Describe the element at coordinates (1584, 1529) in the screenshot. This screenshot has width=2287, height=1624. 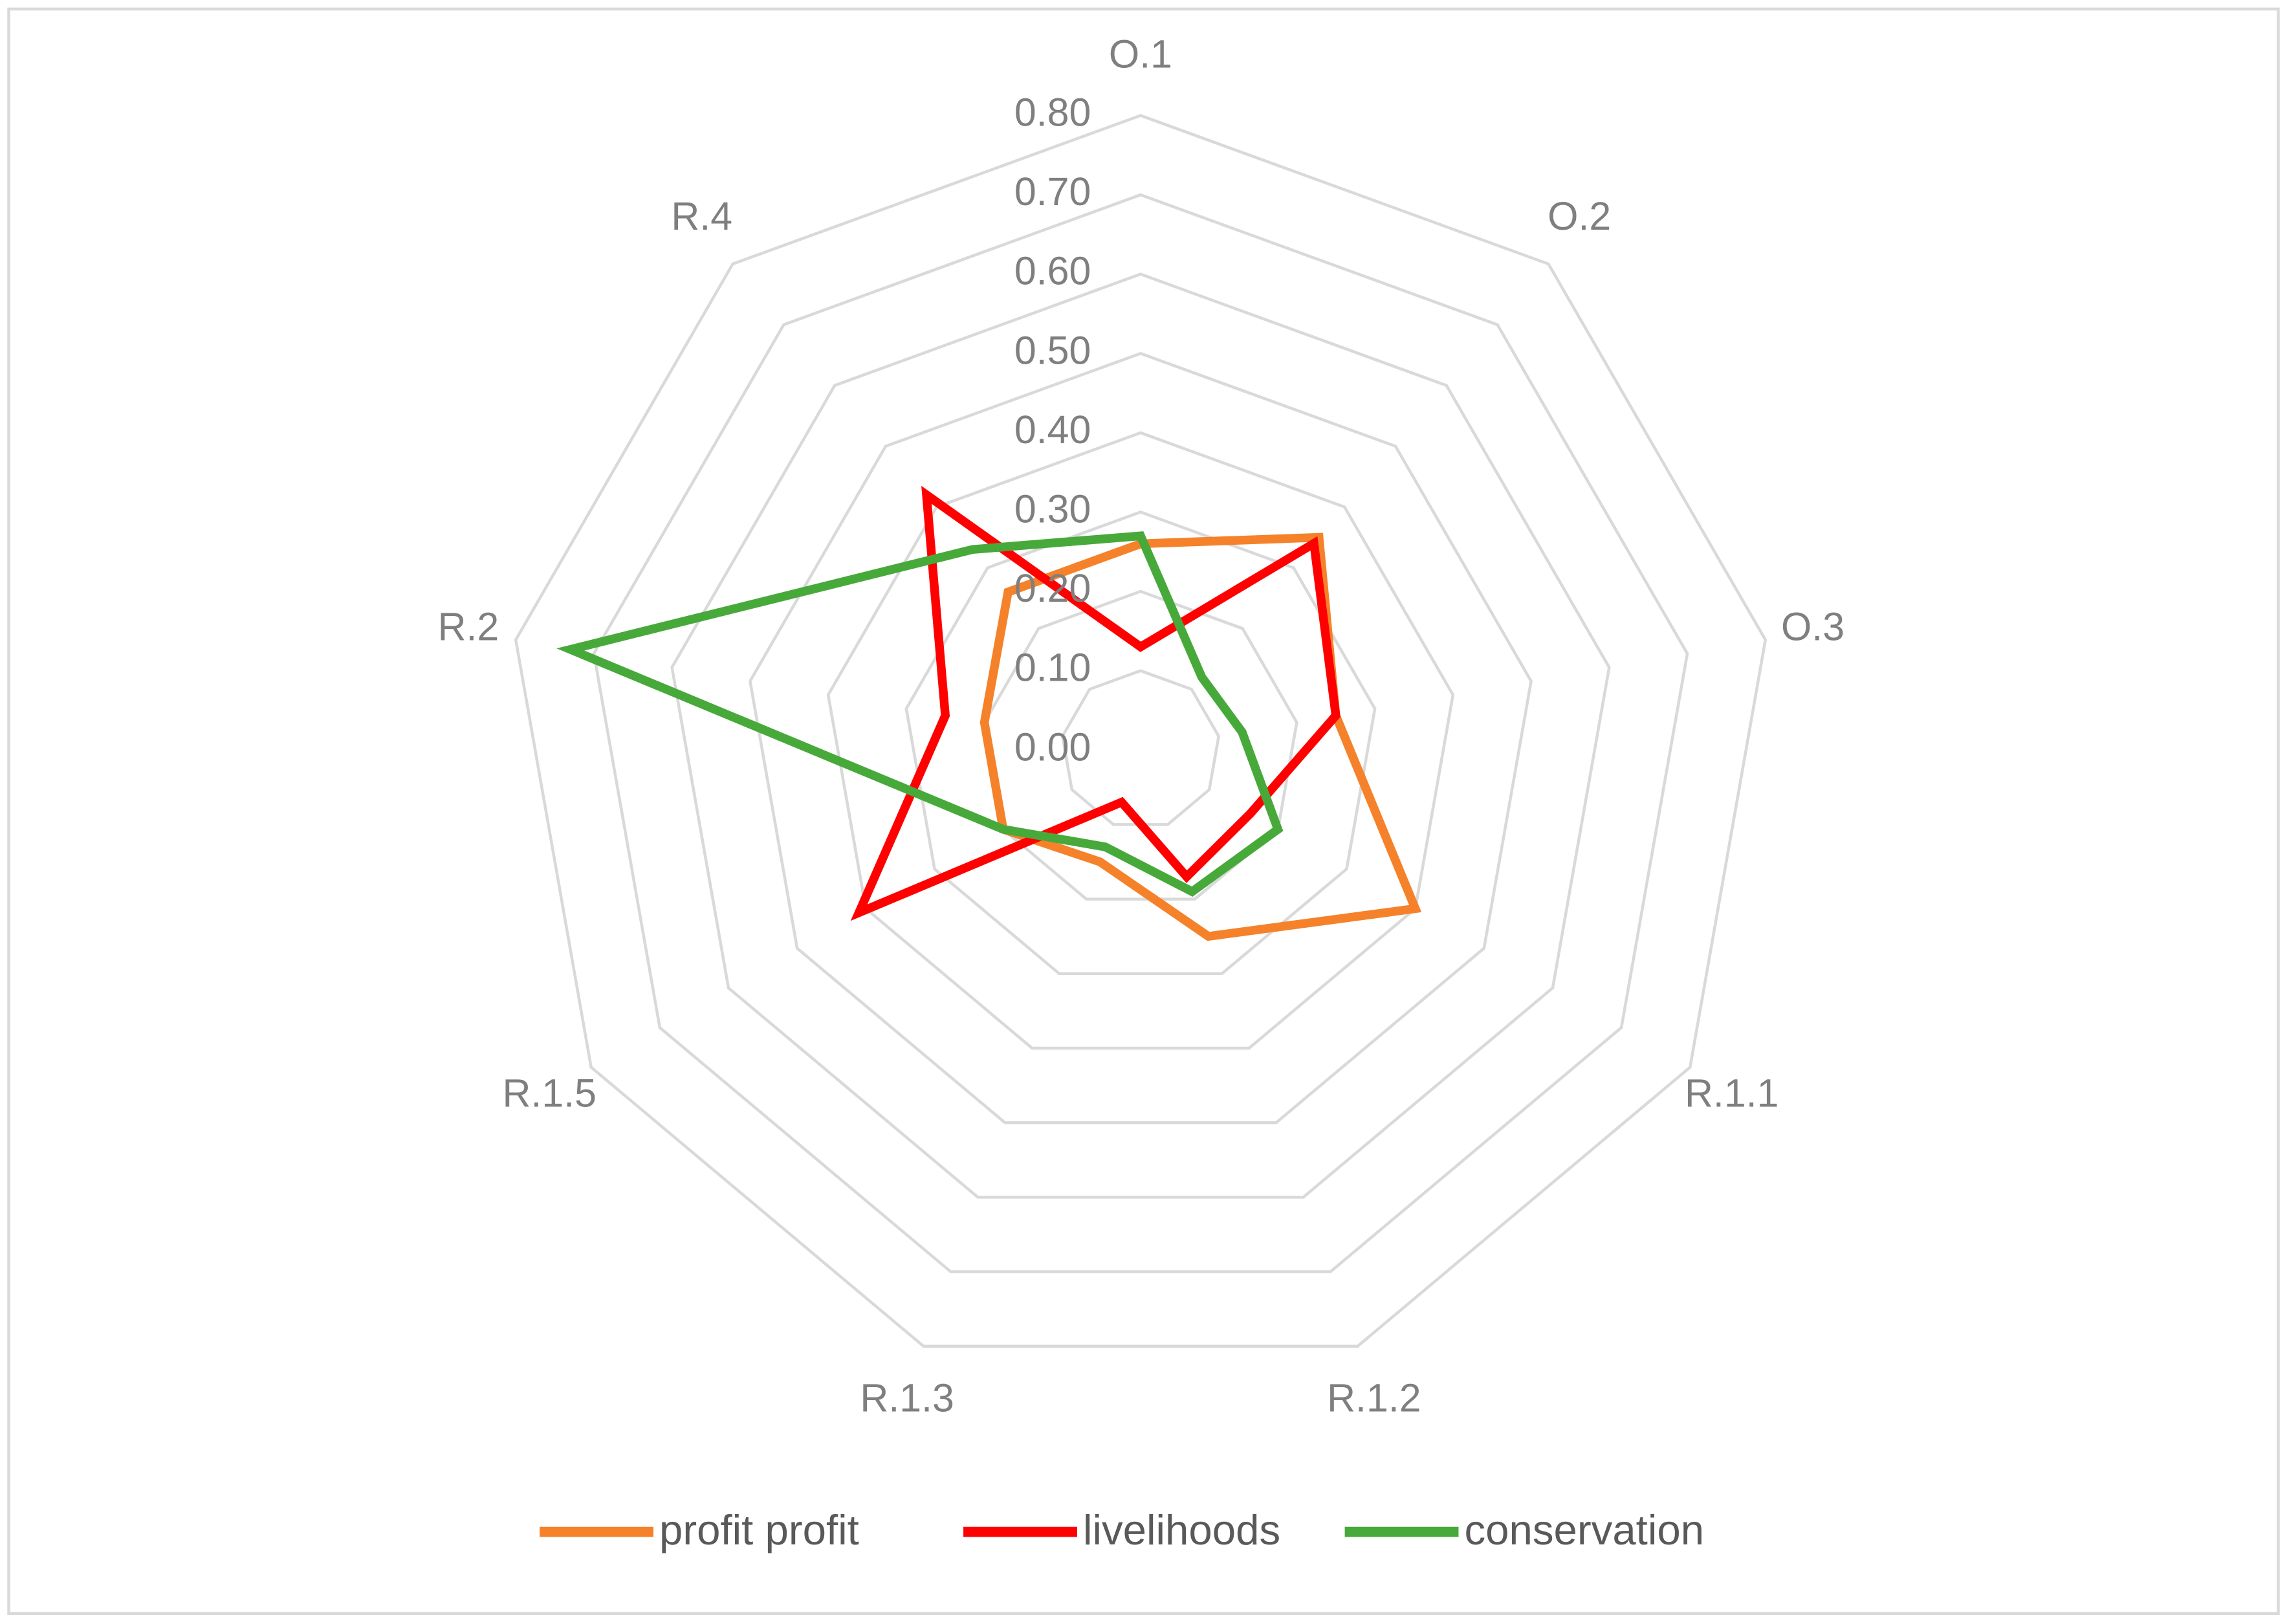
I see `legend-label: conservation` at that location.